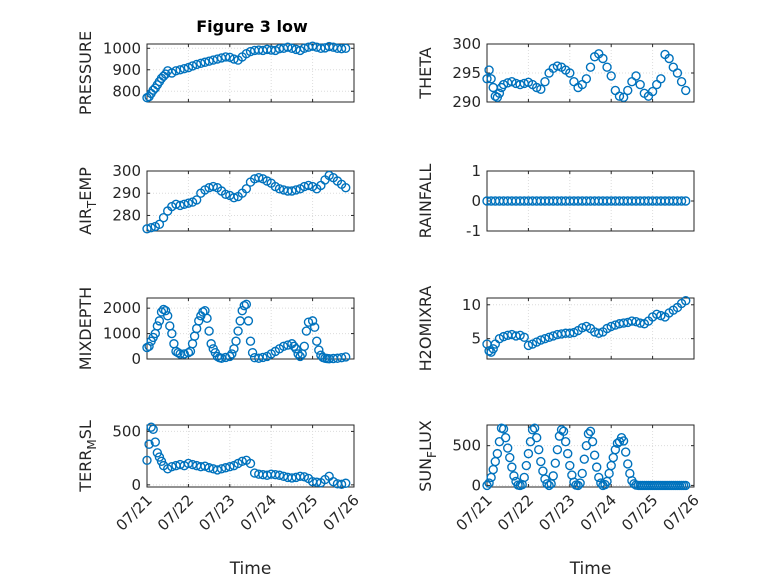  Describe the element at coordinates (466, 73) in the screenshot. I see `y-tick-label: 295` at that location.